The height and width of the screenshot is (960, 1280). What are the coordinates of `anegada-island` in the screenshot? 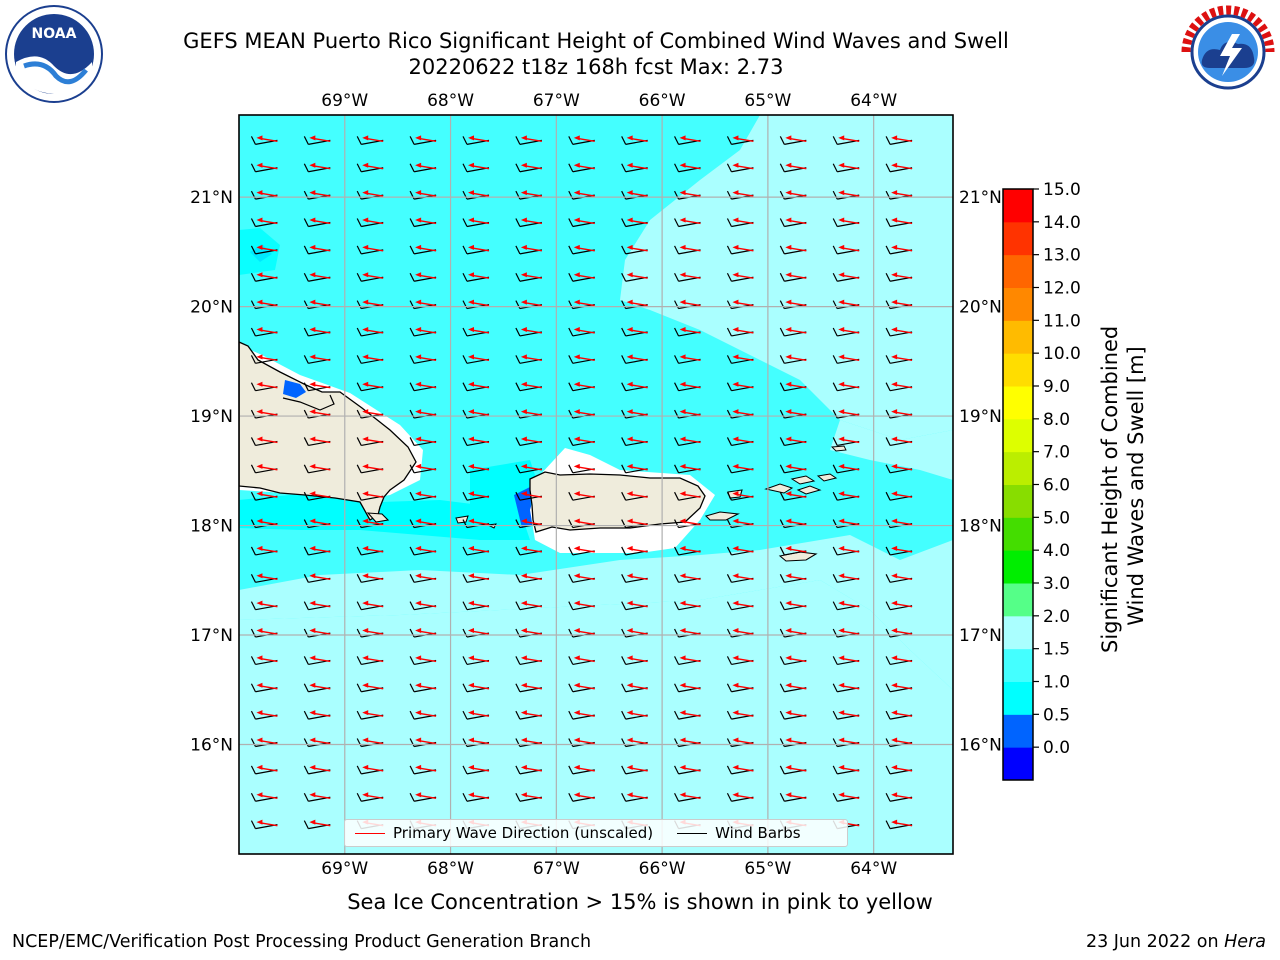 It's located at (838, 448).